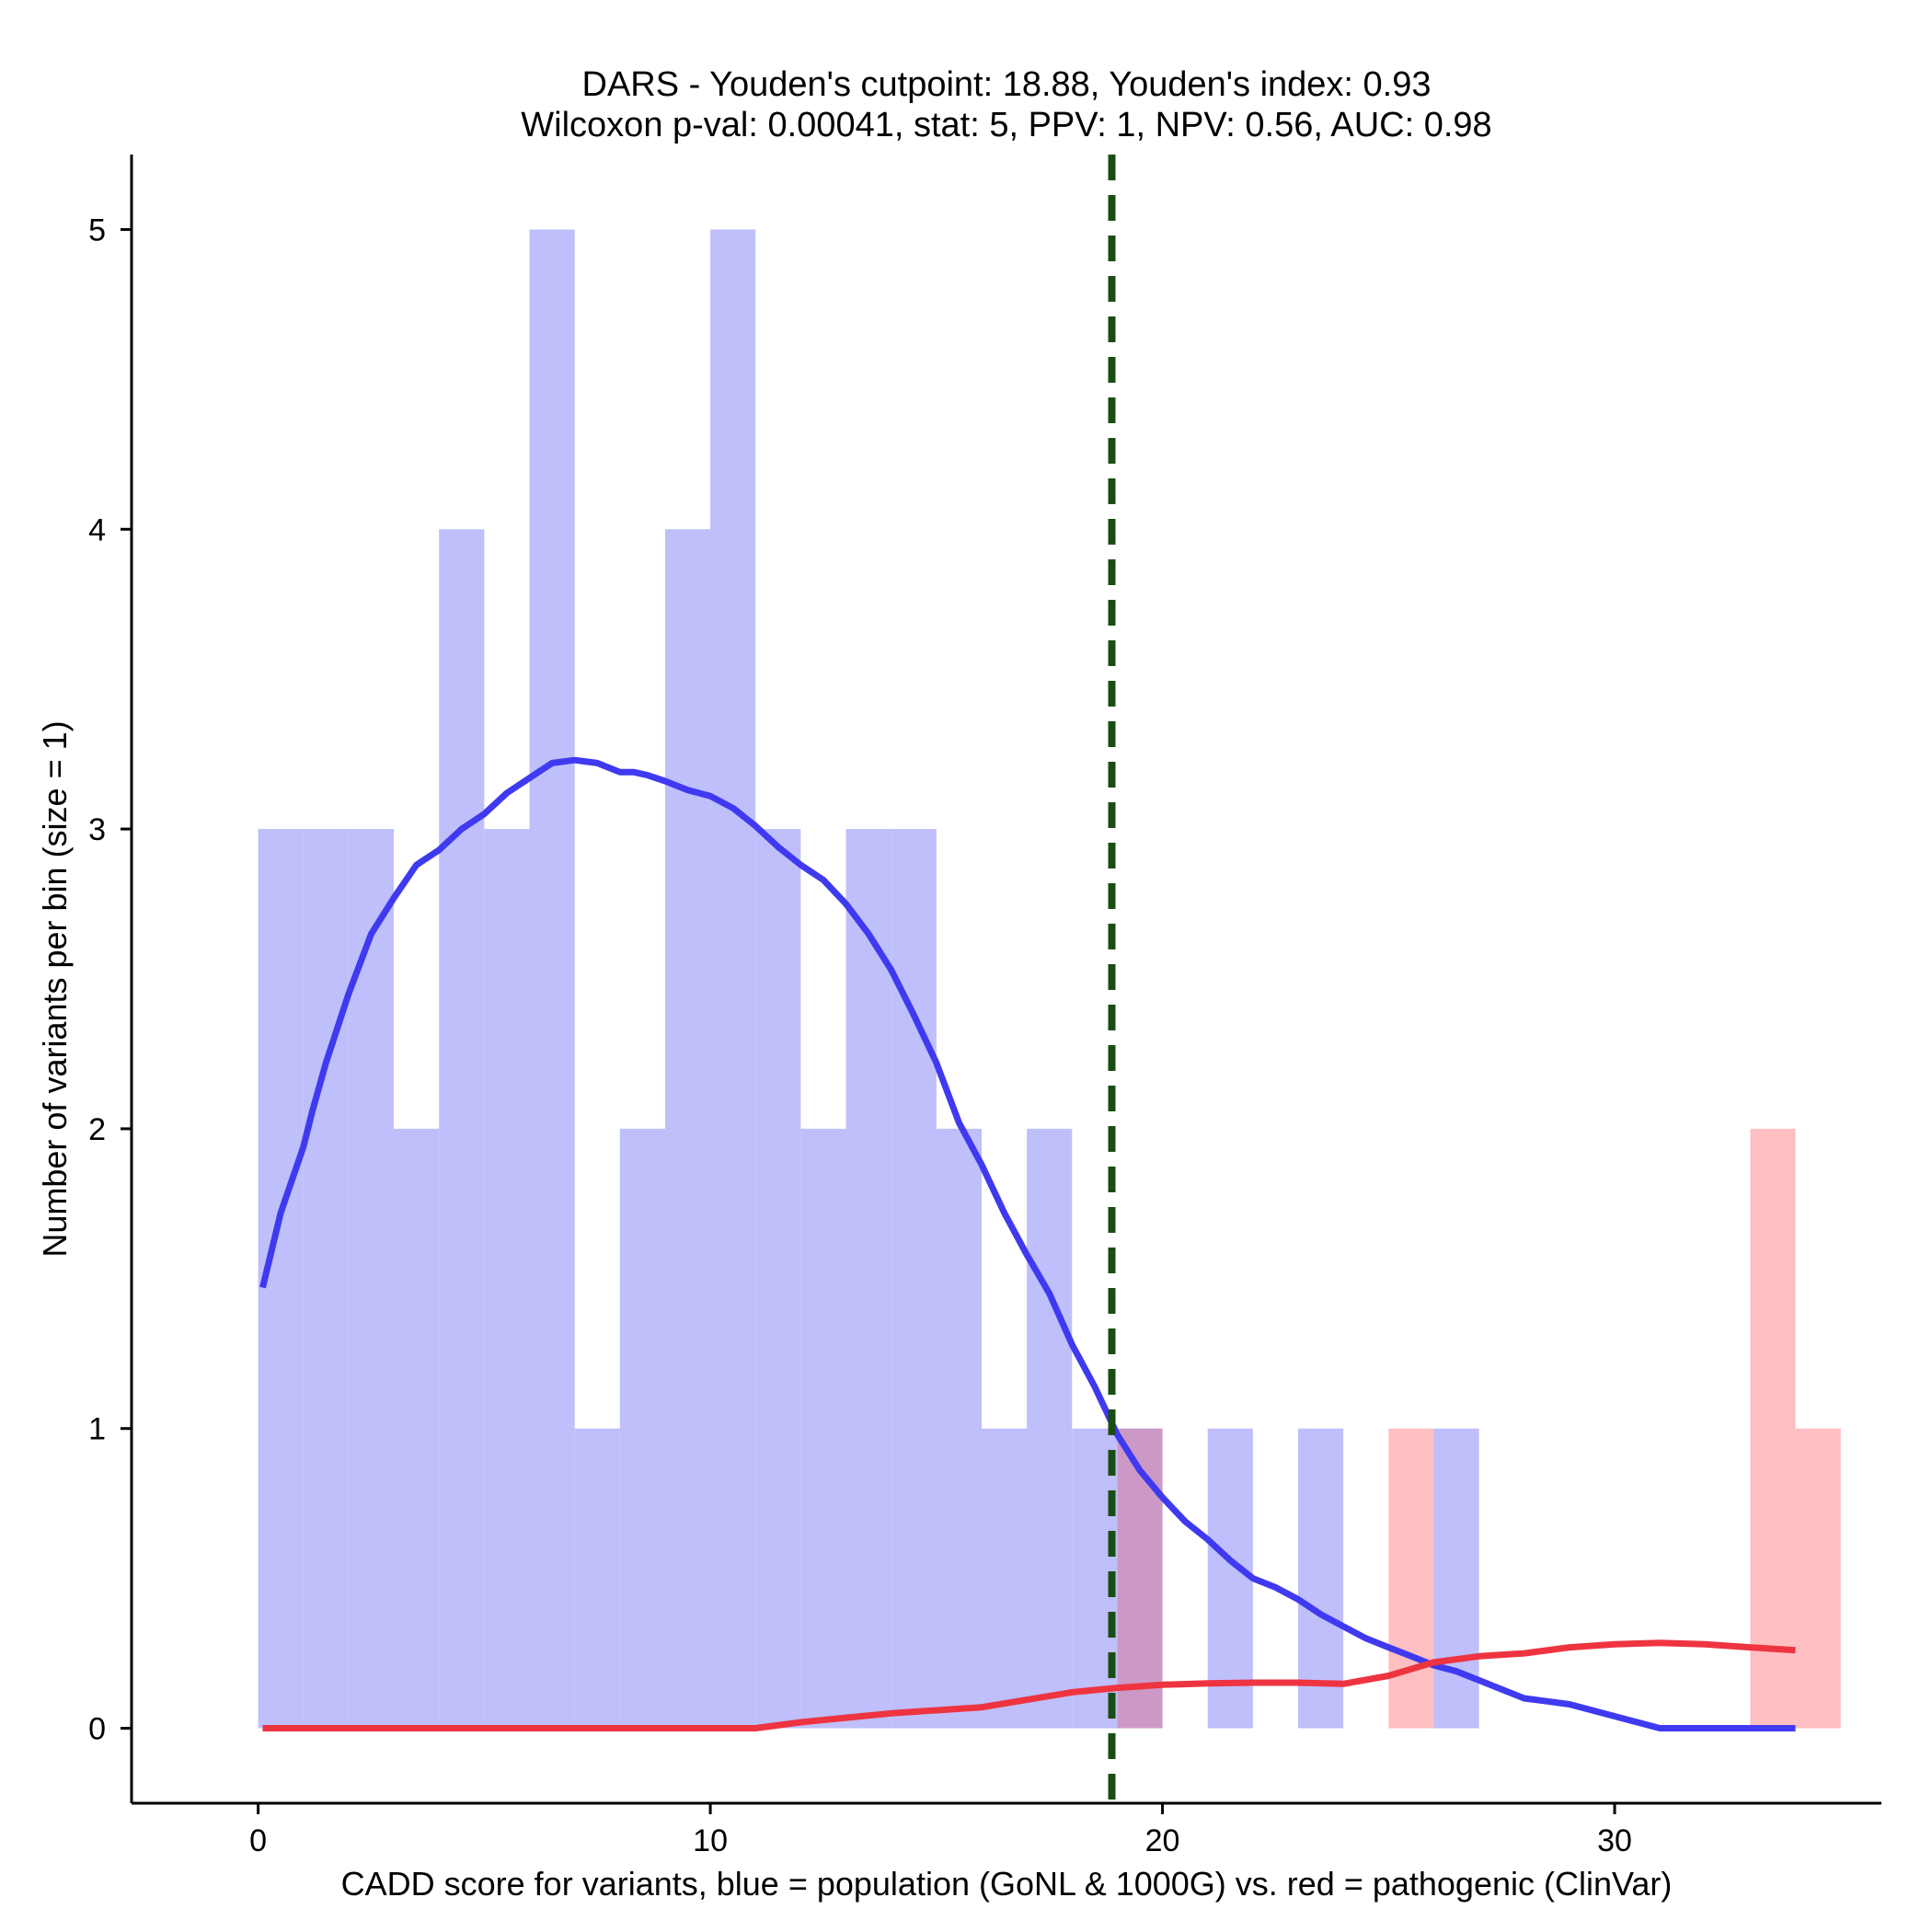  I want to click on y-tick-label: 2, so click(97, 1129).